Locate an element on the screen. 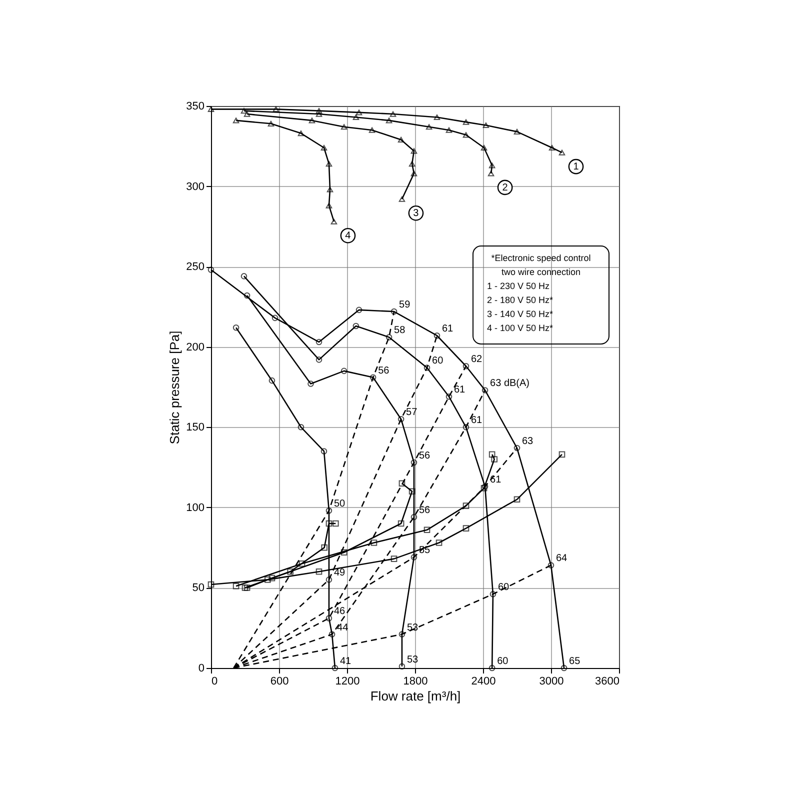  annotation: 63 dB(A) is located at coordinates (510, 384).